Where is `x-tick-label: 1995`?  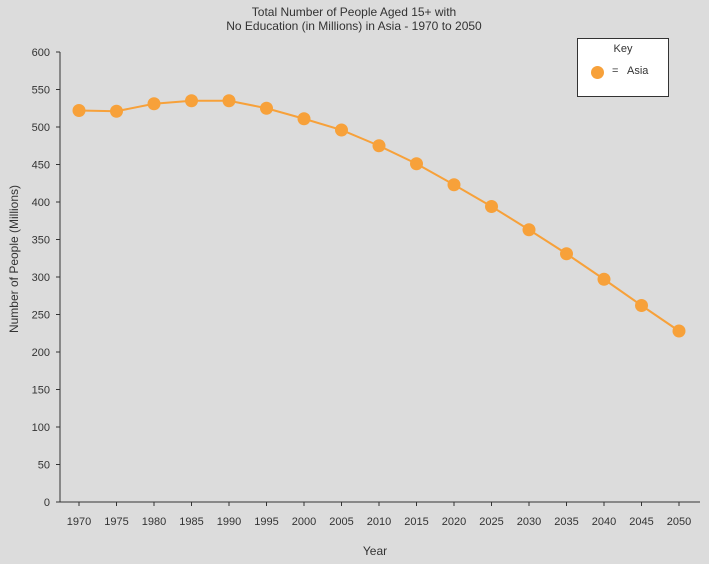 x-tick-label: 1995 is located at coordinates (266, 522).